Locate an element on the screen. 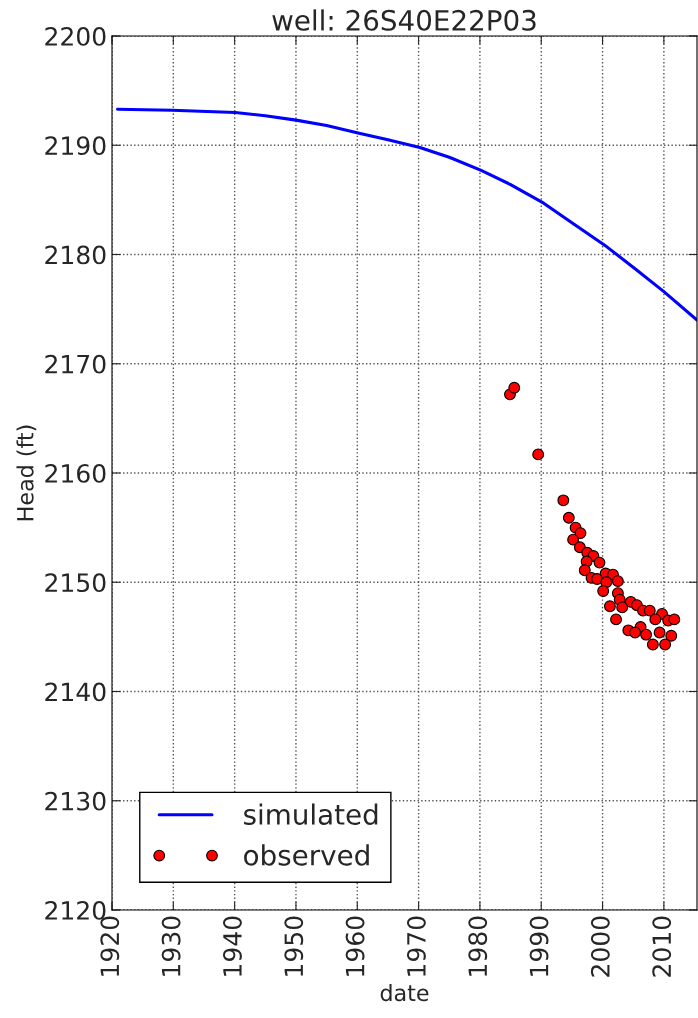  x-tick-label: 2010 is located at coordinates (662, 946).